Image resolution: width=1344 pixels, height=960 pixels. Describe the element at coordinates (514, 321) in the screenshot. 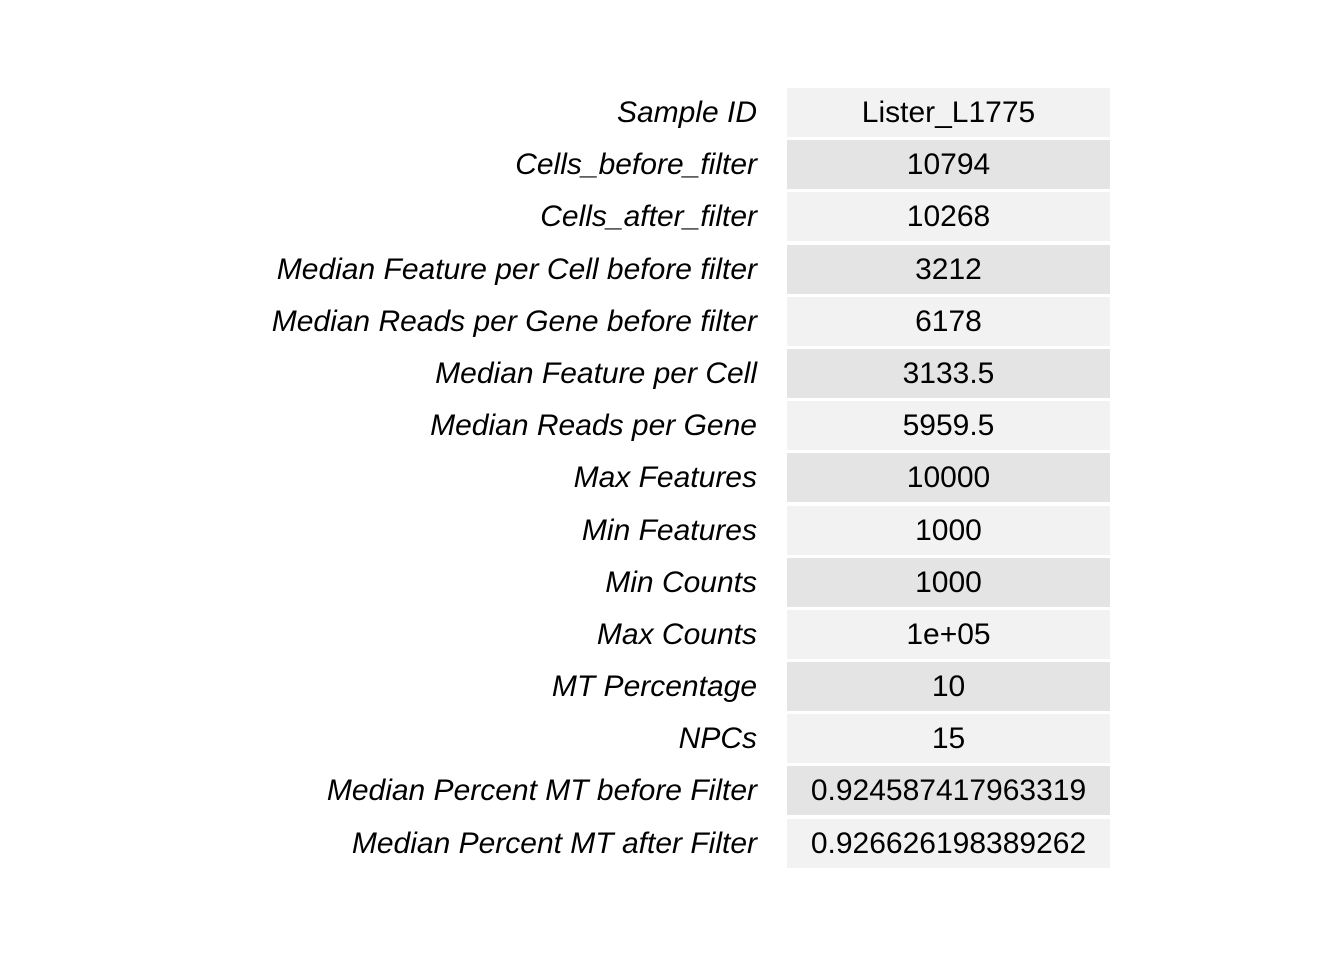

I see `row-label: Median Reads per Gene before filter` at that location.